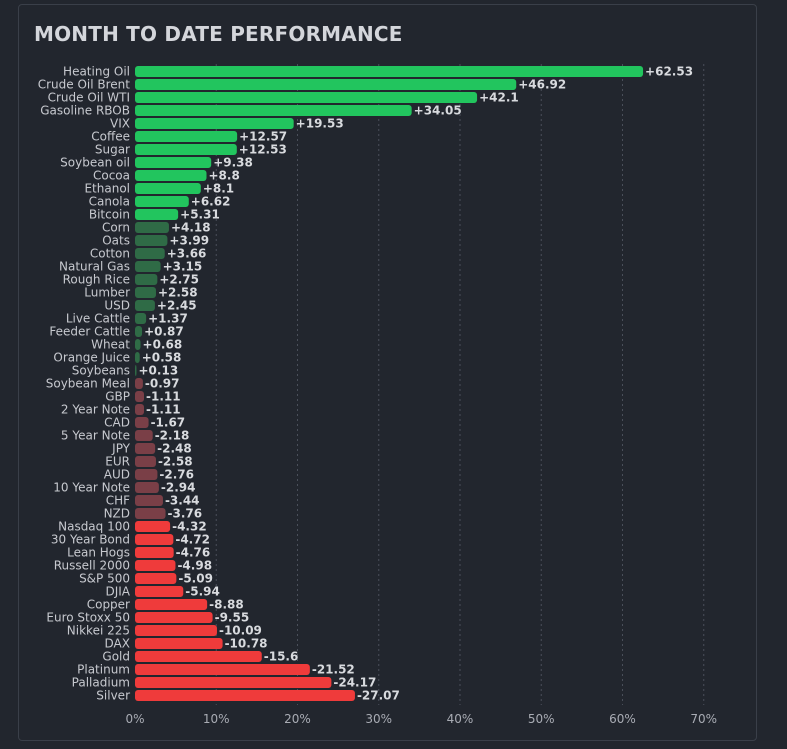  What do you see at coordinates (96, 280) in the screenshot?
I see `category-label: Rough Rice` at bounding box center [96, 280].